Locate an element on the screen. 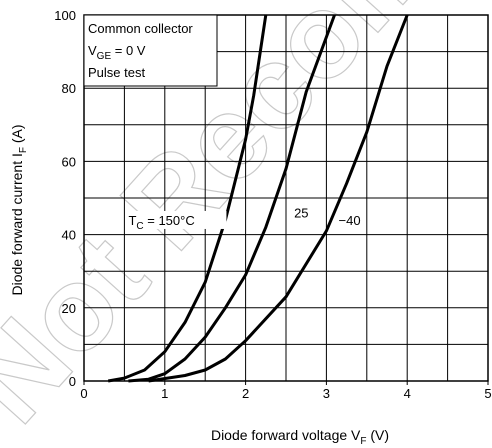 This screenshot has width=492, height=448. x-tick-label: 4 is located at coordinates (407, 393).